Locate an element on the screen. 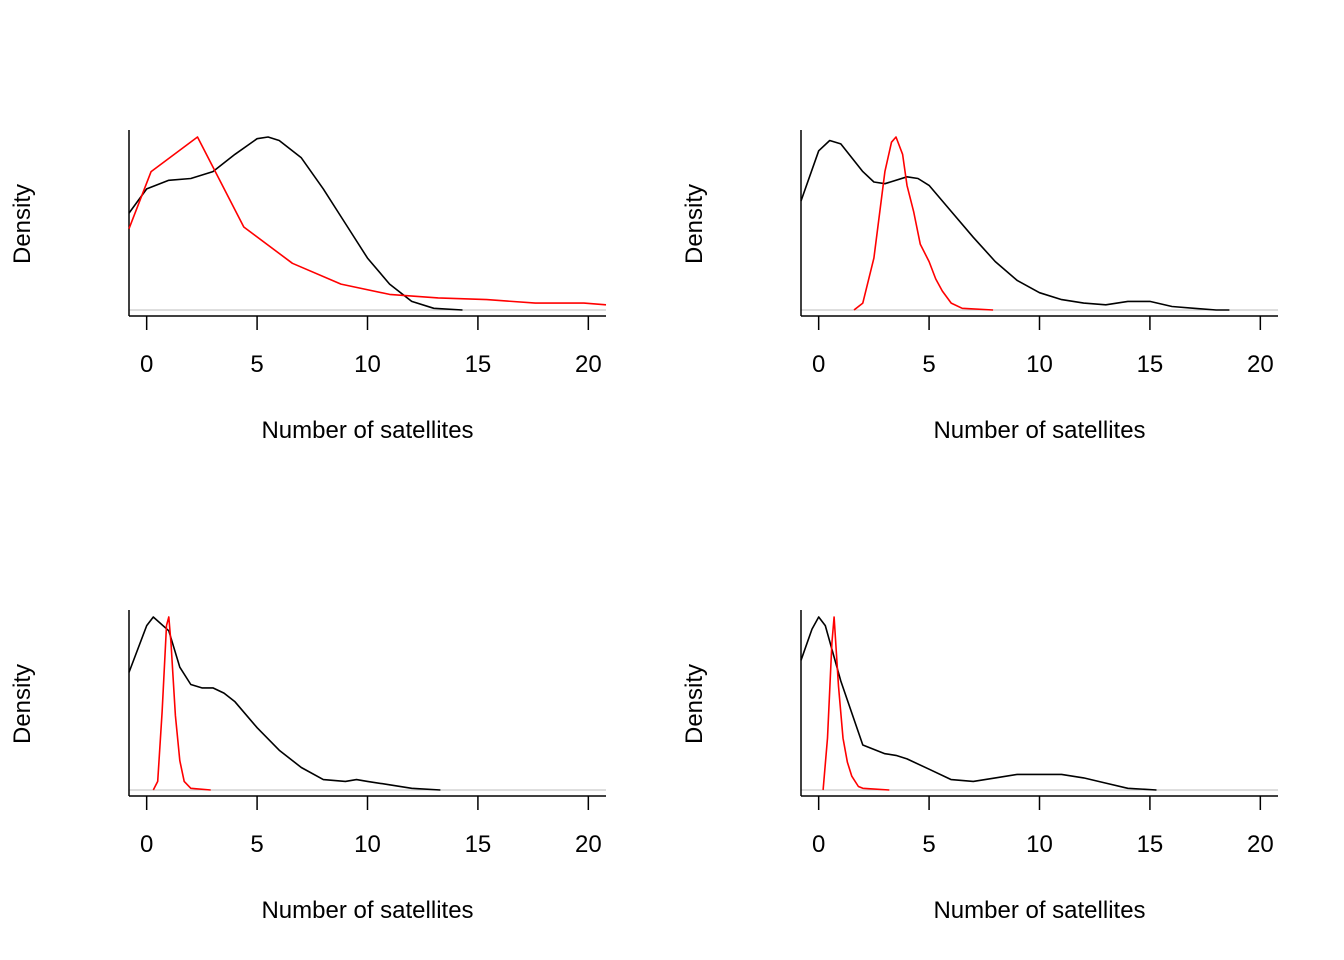  x-tick-label-2-0: 0 is located at coordinates (818, 364).